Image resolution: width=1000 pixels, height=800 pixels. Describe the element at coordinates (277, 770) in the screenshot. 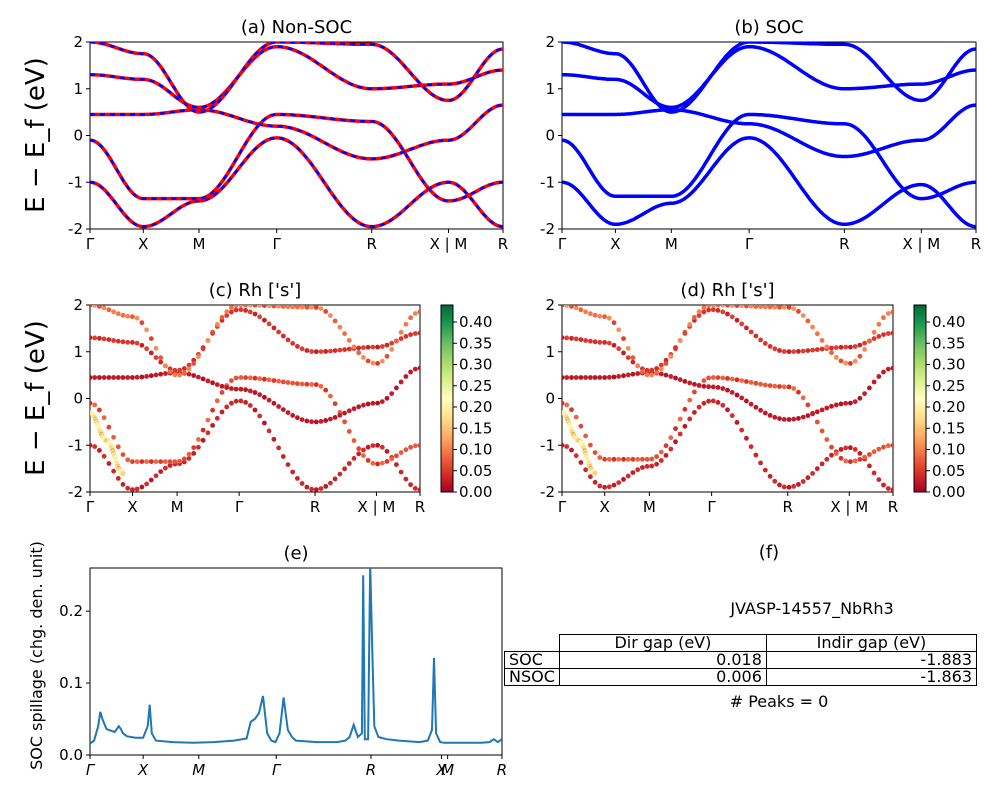

I see `x-tick-label: Γ` at that location.